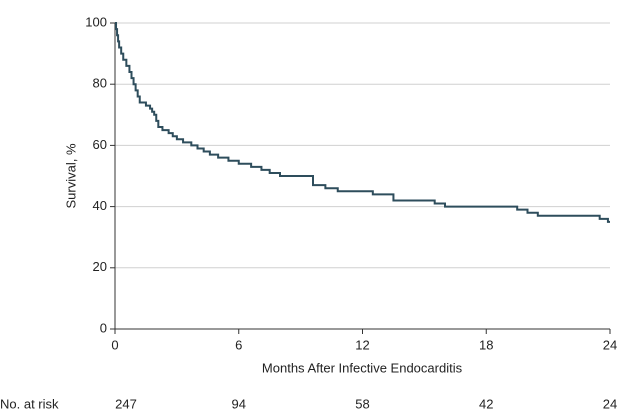 This screenshot has height=420, width=628. What do you see at coordinates (486, 344) in the screenshot?
I see `x-tick-label: 18` at bounding box center [486, 344].